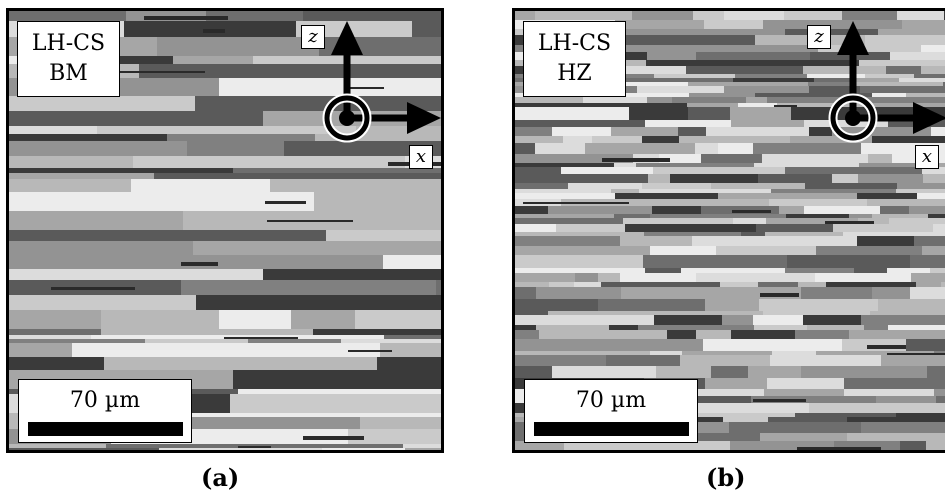 This screenshot has width=945, height=502. What do you see at coordinates (611, 400) in the screenshot?
I see `scale-label-b: 70 µm` at bounding box center [611, 400].